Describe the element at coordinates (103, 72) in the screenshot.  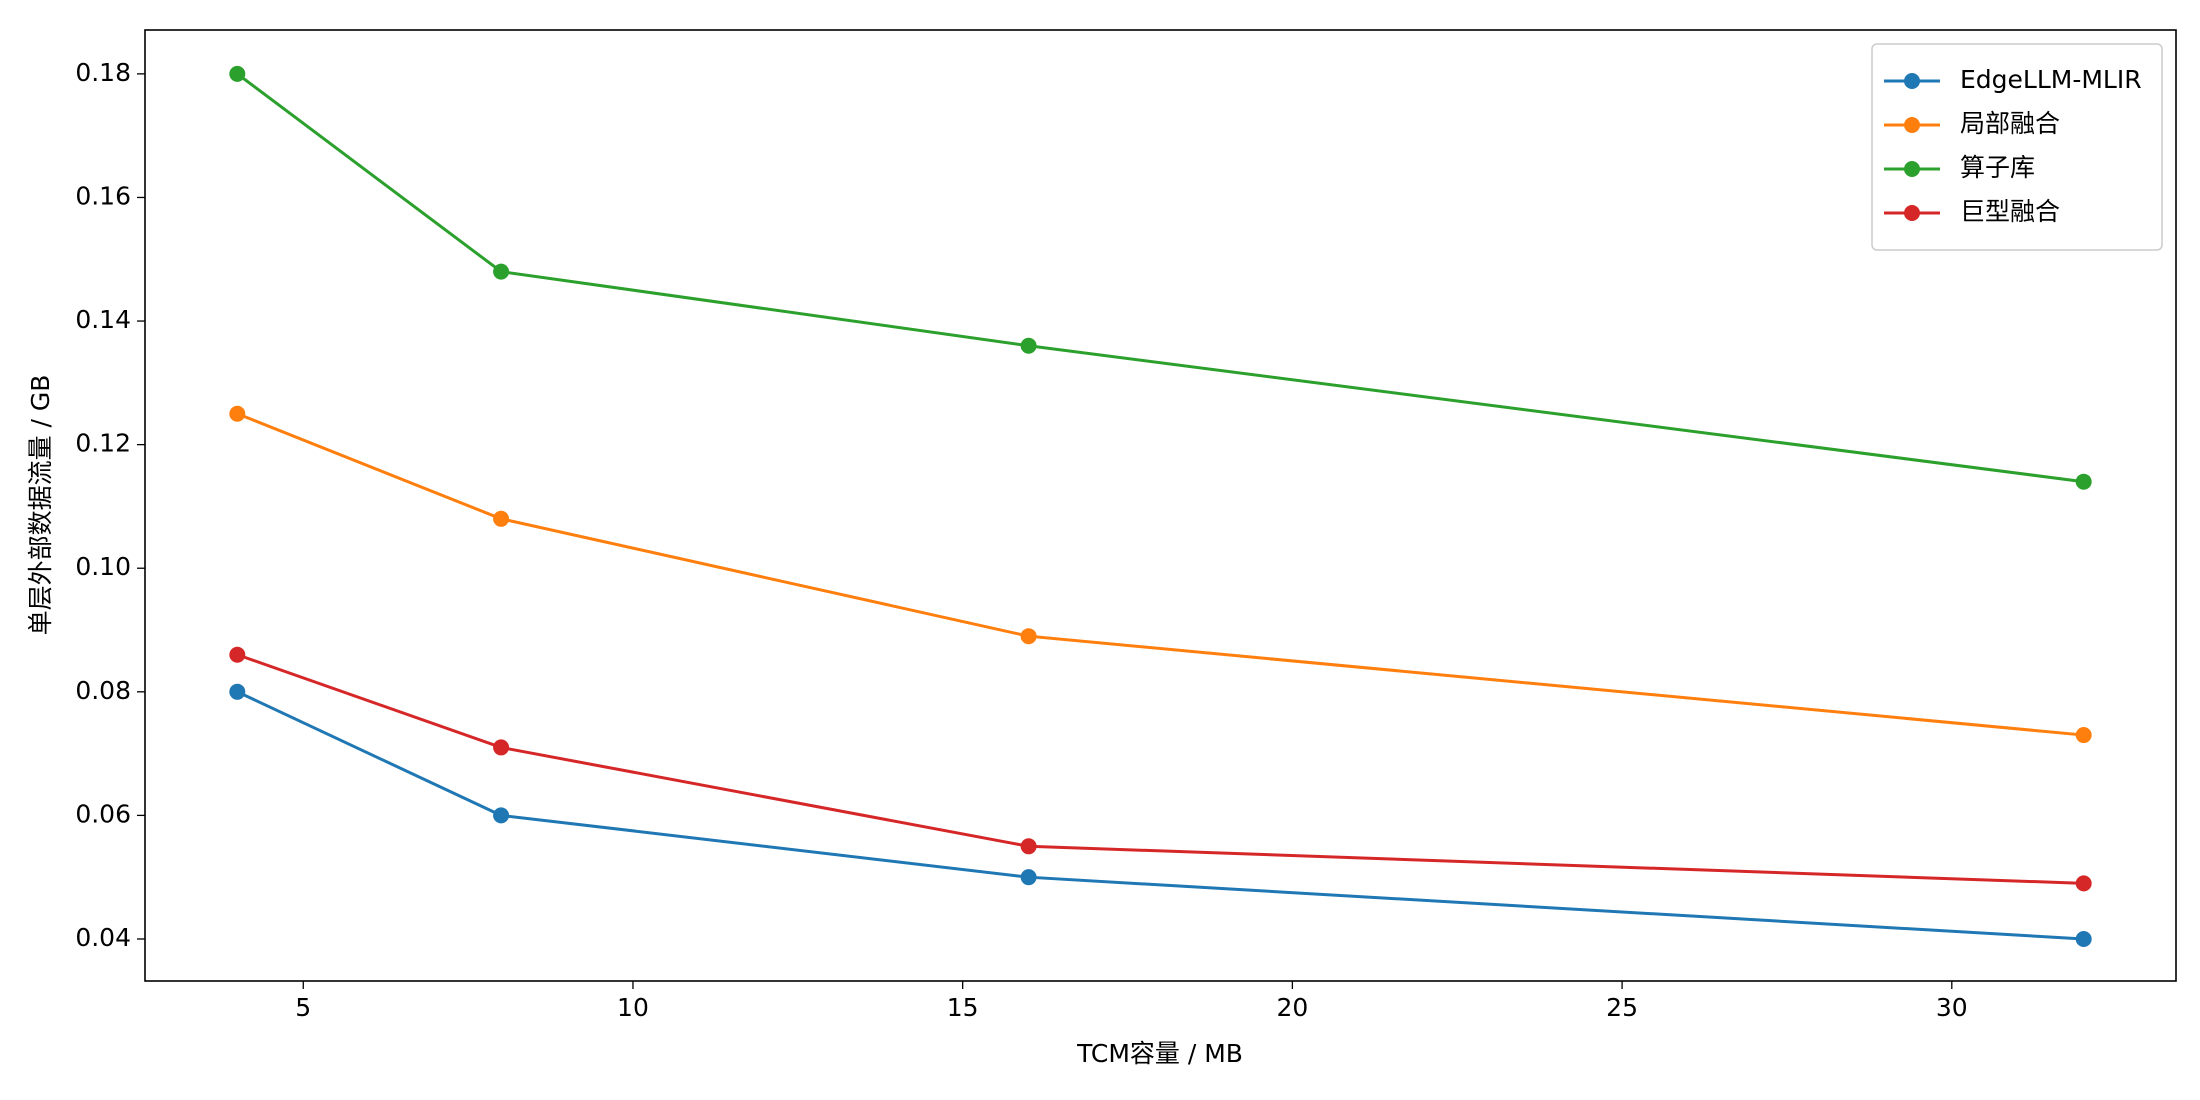
I see `y-tick-label: 0.18` at that location.